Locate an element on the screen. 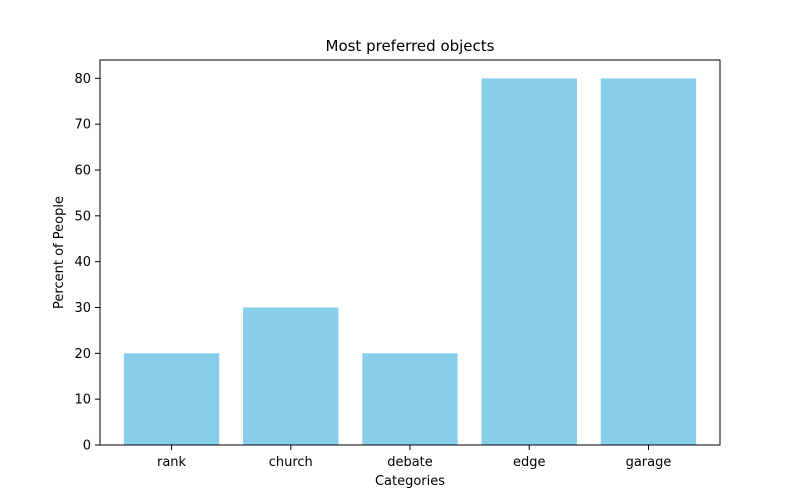  y-tick-label: 50 is located at coordinates (82, 216).